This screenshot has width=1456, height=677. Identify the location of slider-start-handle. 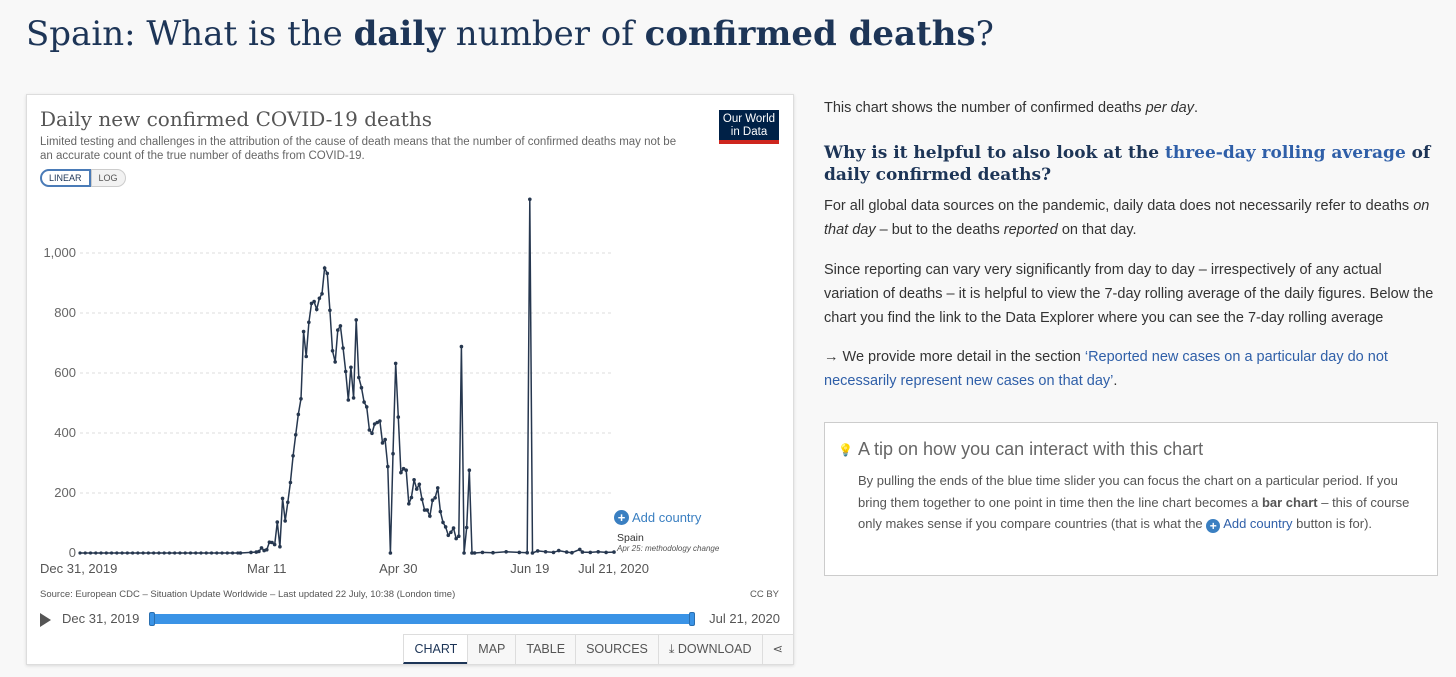
(152, 619).